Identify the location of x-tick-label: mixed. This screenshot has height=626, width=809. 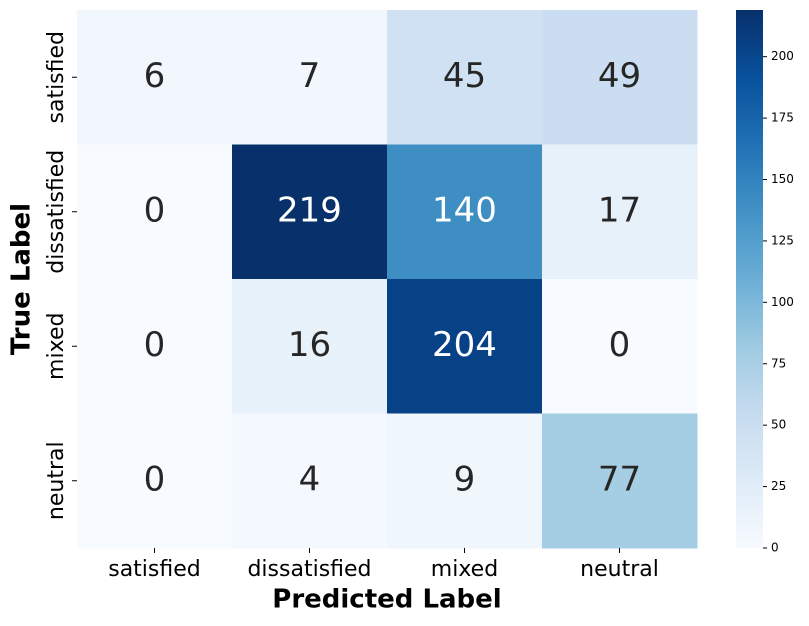
(464, 569).